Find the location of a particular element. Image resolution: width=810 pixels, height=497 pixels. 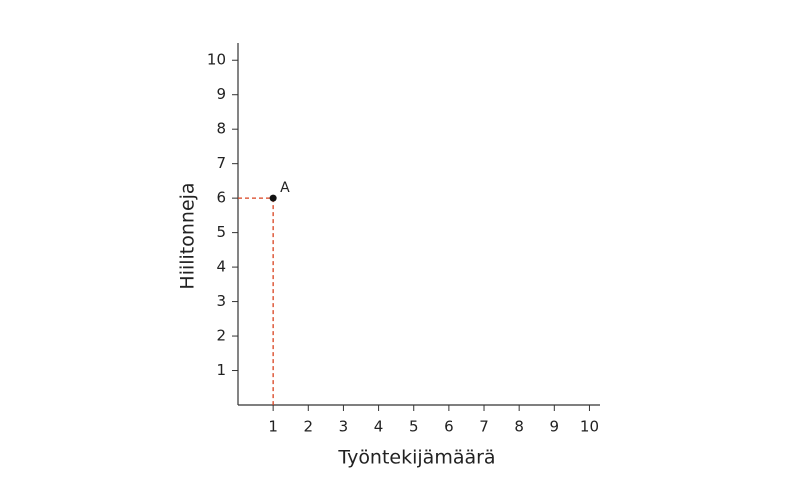

y-tick-label: 5 is located at coordinates (221, 232).